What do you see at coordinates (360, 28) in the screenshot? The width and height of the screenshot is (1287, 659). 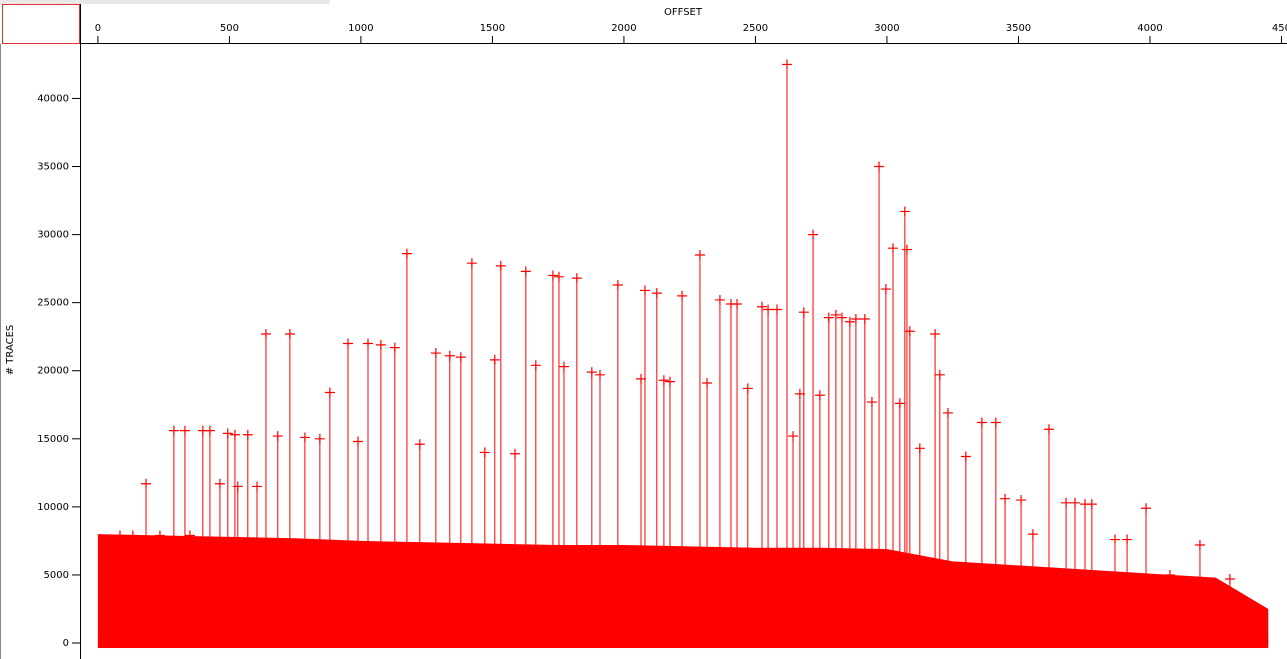 I see `x-tick-label: 1000` at bounding box center [360, 28].